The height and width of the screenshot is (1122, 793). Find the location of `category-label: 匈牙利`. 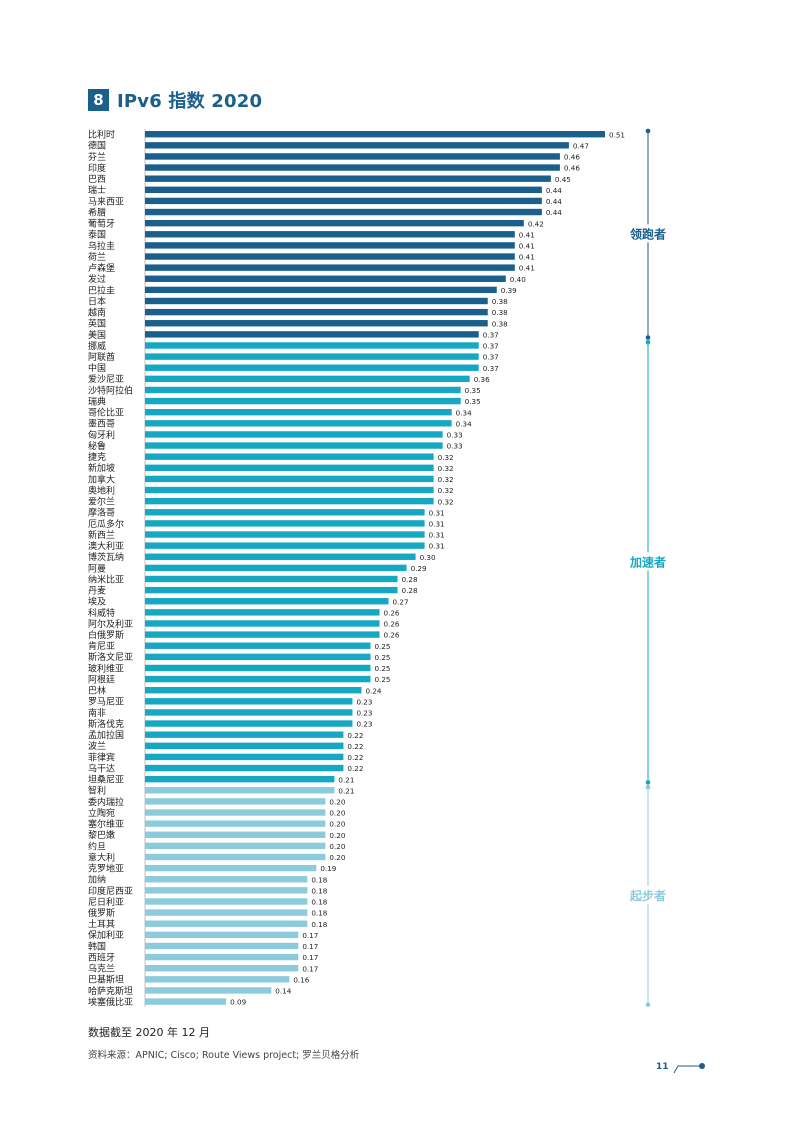

category-label: 匈牙利 is located at coordinates (101, 435).